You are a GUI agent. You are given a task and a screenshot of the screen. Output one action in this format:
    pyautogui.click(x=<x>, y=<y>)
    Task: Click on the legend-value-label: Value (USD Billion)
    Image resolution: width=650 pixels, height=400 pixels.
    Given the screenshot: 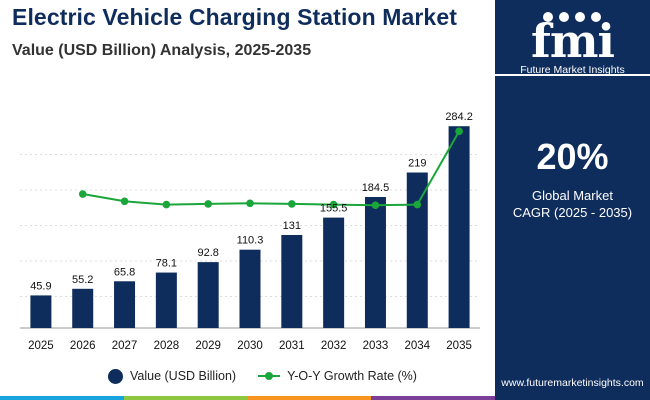 What is the action you would take?
    pyautogui.click(x=183, y=376)
    